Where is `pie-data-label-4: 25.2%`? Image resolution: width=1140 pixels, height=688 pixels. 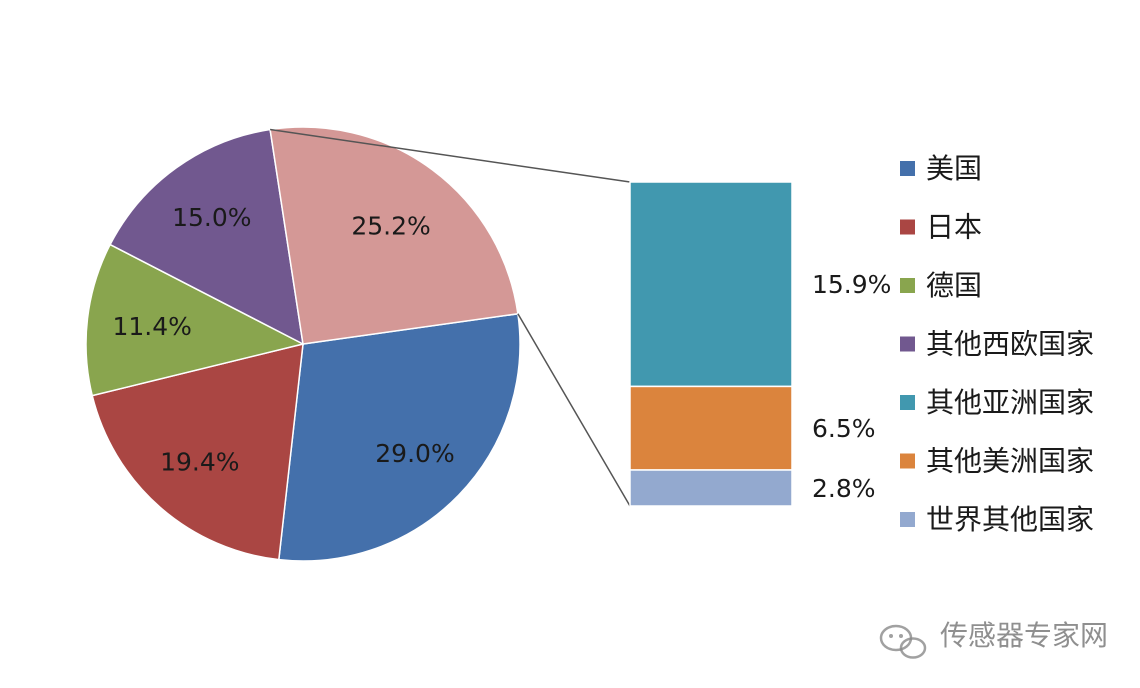 pie-data-label-4: 25.2% is located at coordinates (390, 226).